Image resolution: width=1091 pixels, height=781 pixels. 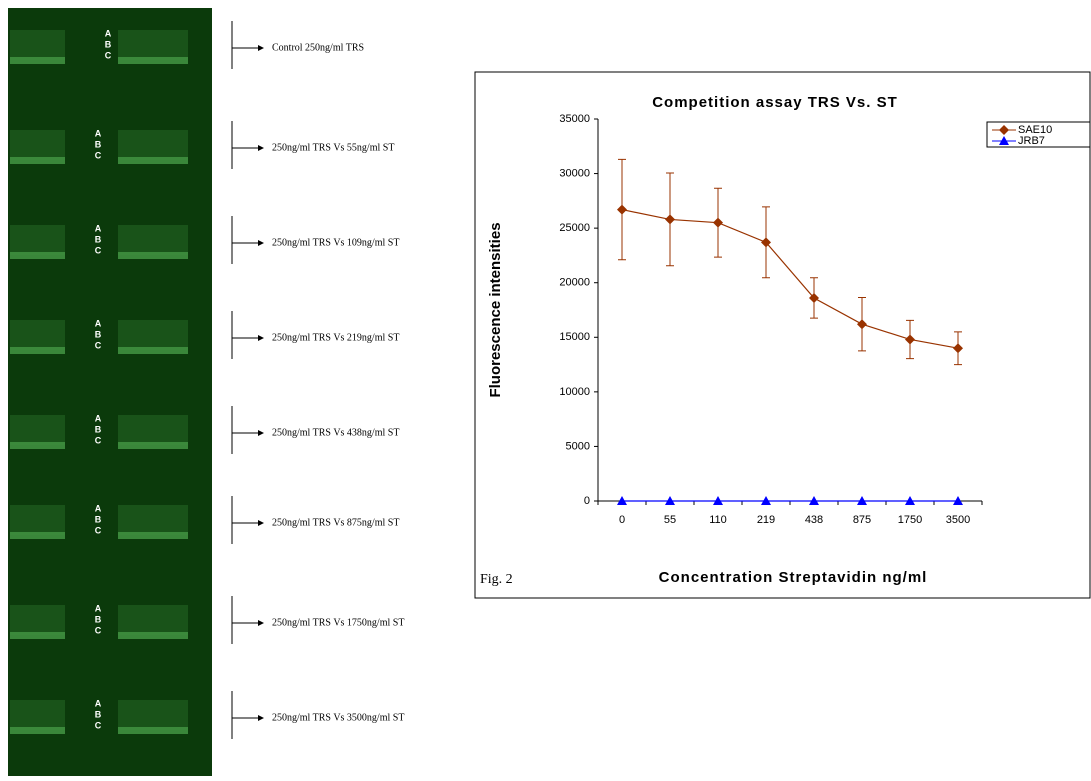 I want to click on y-tick-label: 25000, so click(x=574, y=228).